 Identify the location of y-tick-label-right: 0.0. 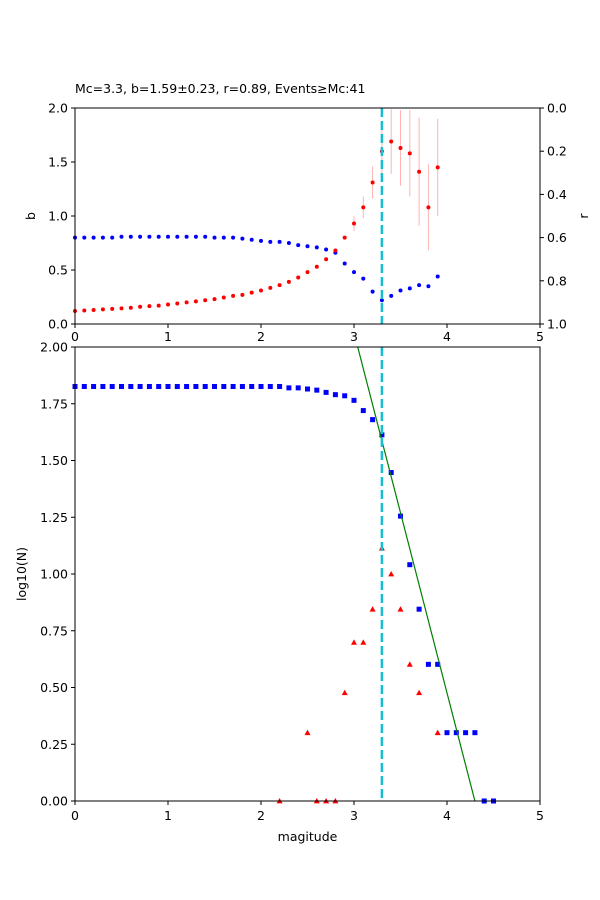
(557, 108).